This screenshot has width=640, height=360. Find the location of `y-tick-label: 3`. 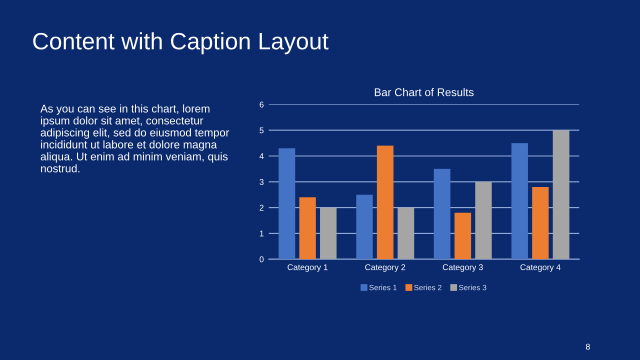

y-tick-label: 3 is located at coordinates (262, 182).